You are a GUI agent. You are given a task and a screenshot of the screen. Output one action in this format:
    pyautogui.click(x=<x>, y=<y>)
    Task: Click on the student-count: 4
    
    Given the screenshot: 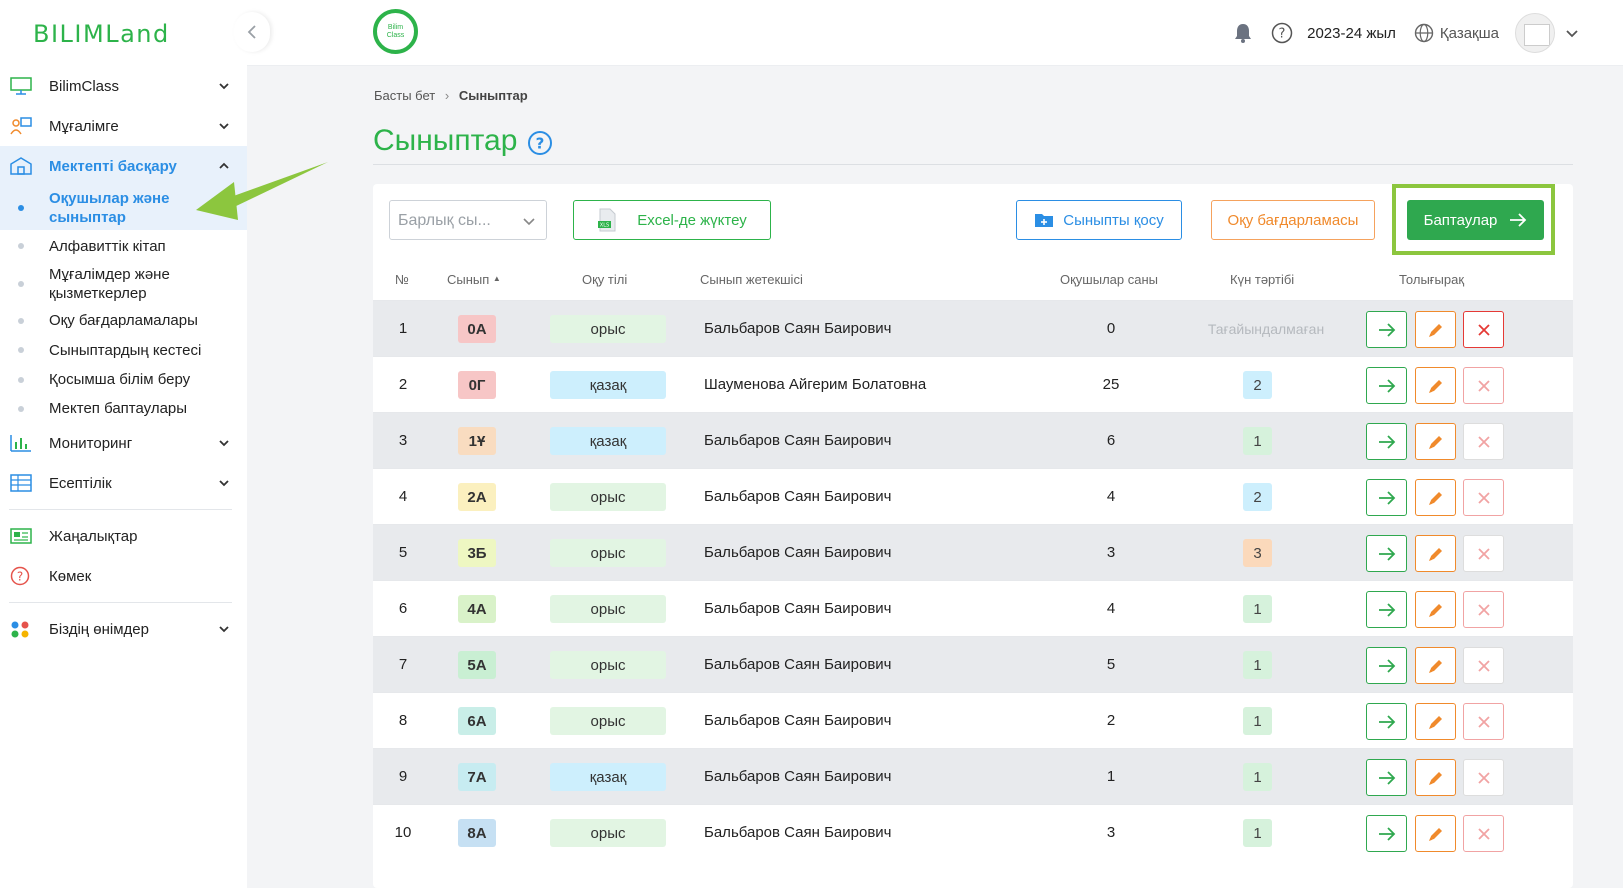 What is the action you would take?
    pyautogui.click(x=1111, y=608)
    